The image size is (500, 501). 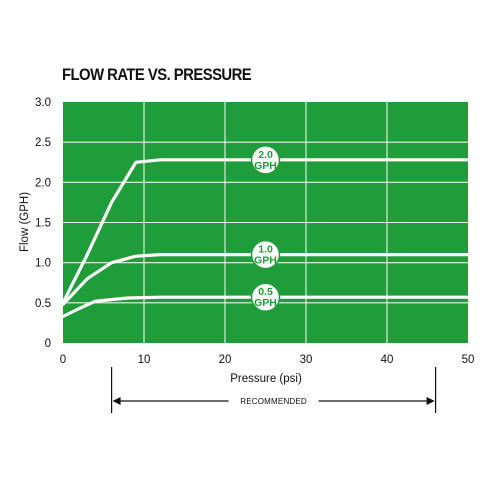 What do you see at coordinates (306, 360) in the screenshot?
I see `x-tick-label: 30` at bounding box center [306, 360].